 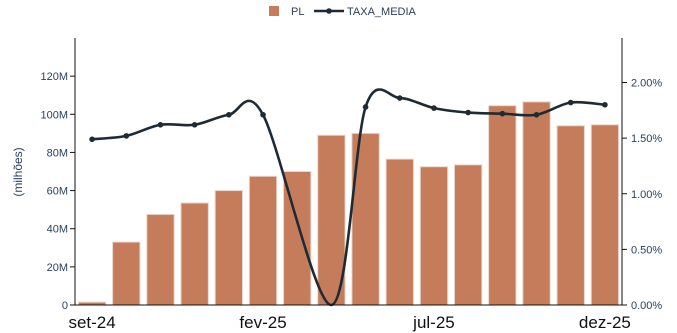 What do you see at coordinates (433, 322) in the screenshot?
I see `x-axis-tick-label: jul-25` at bounding box center [433, 322].